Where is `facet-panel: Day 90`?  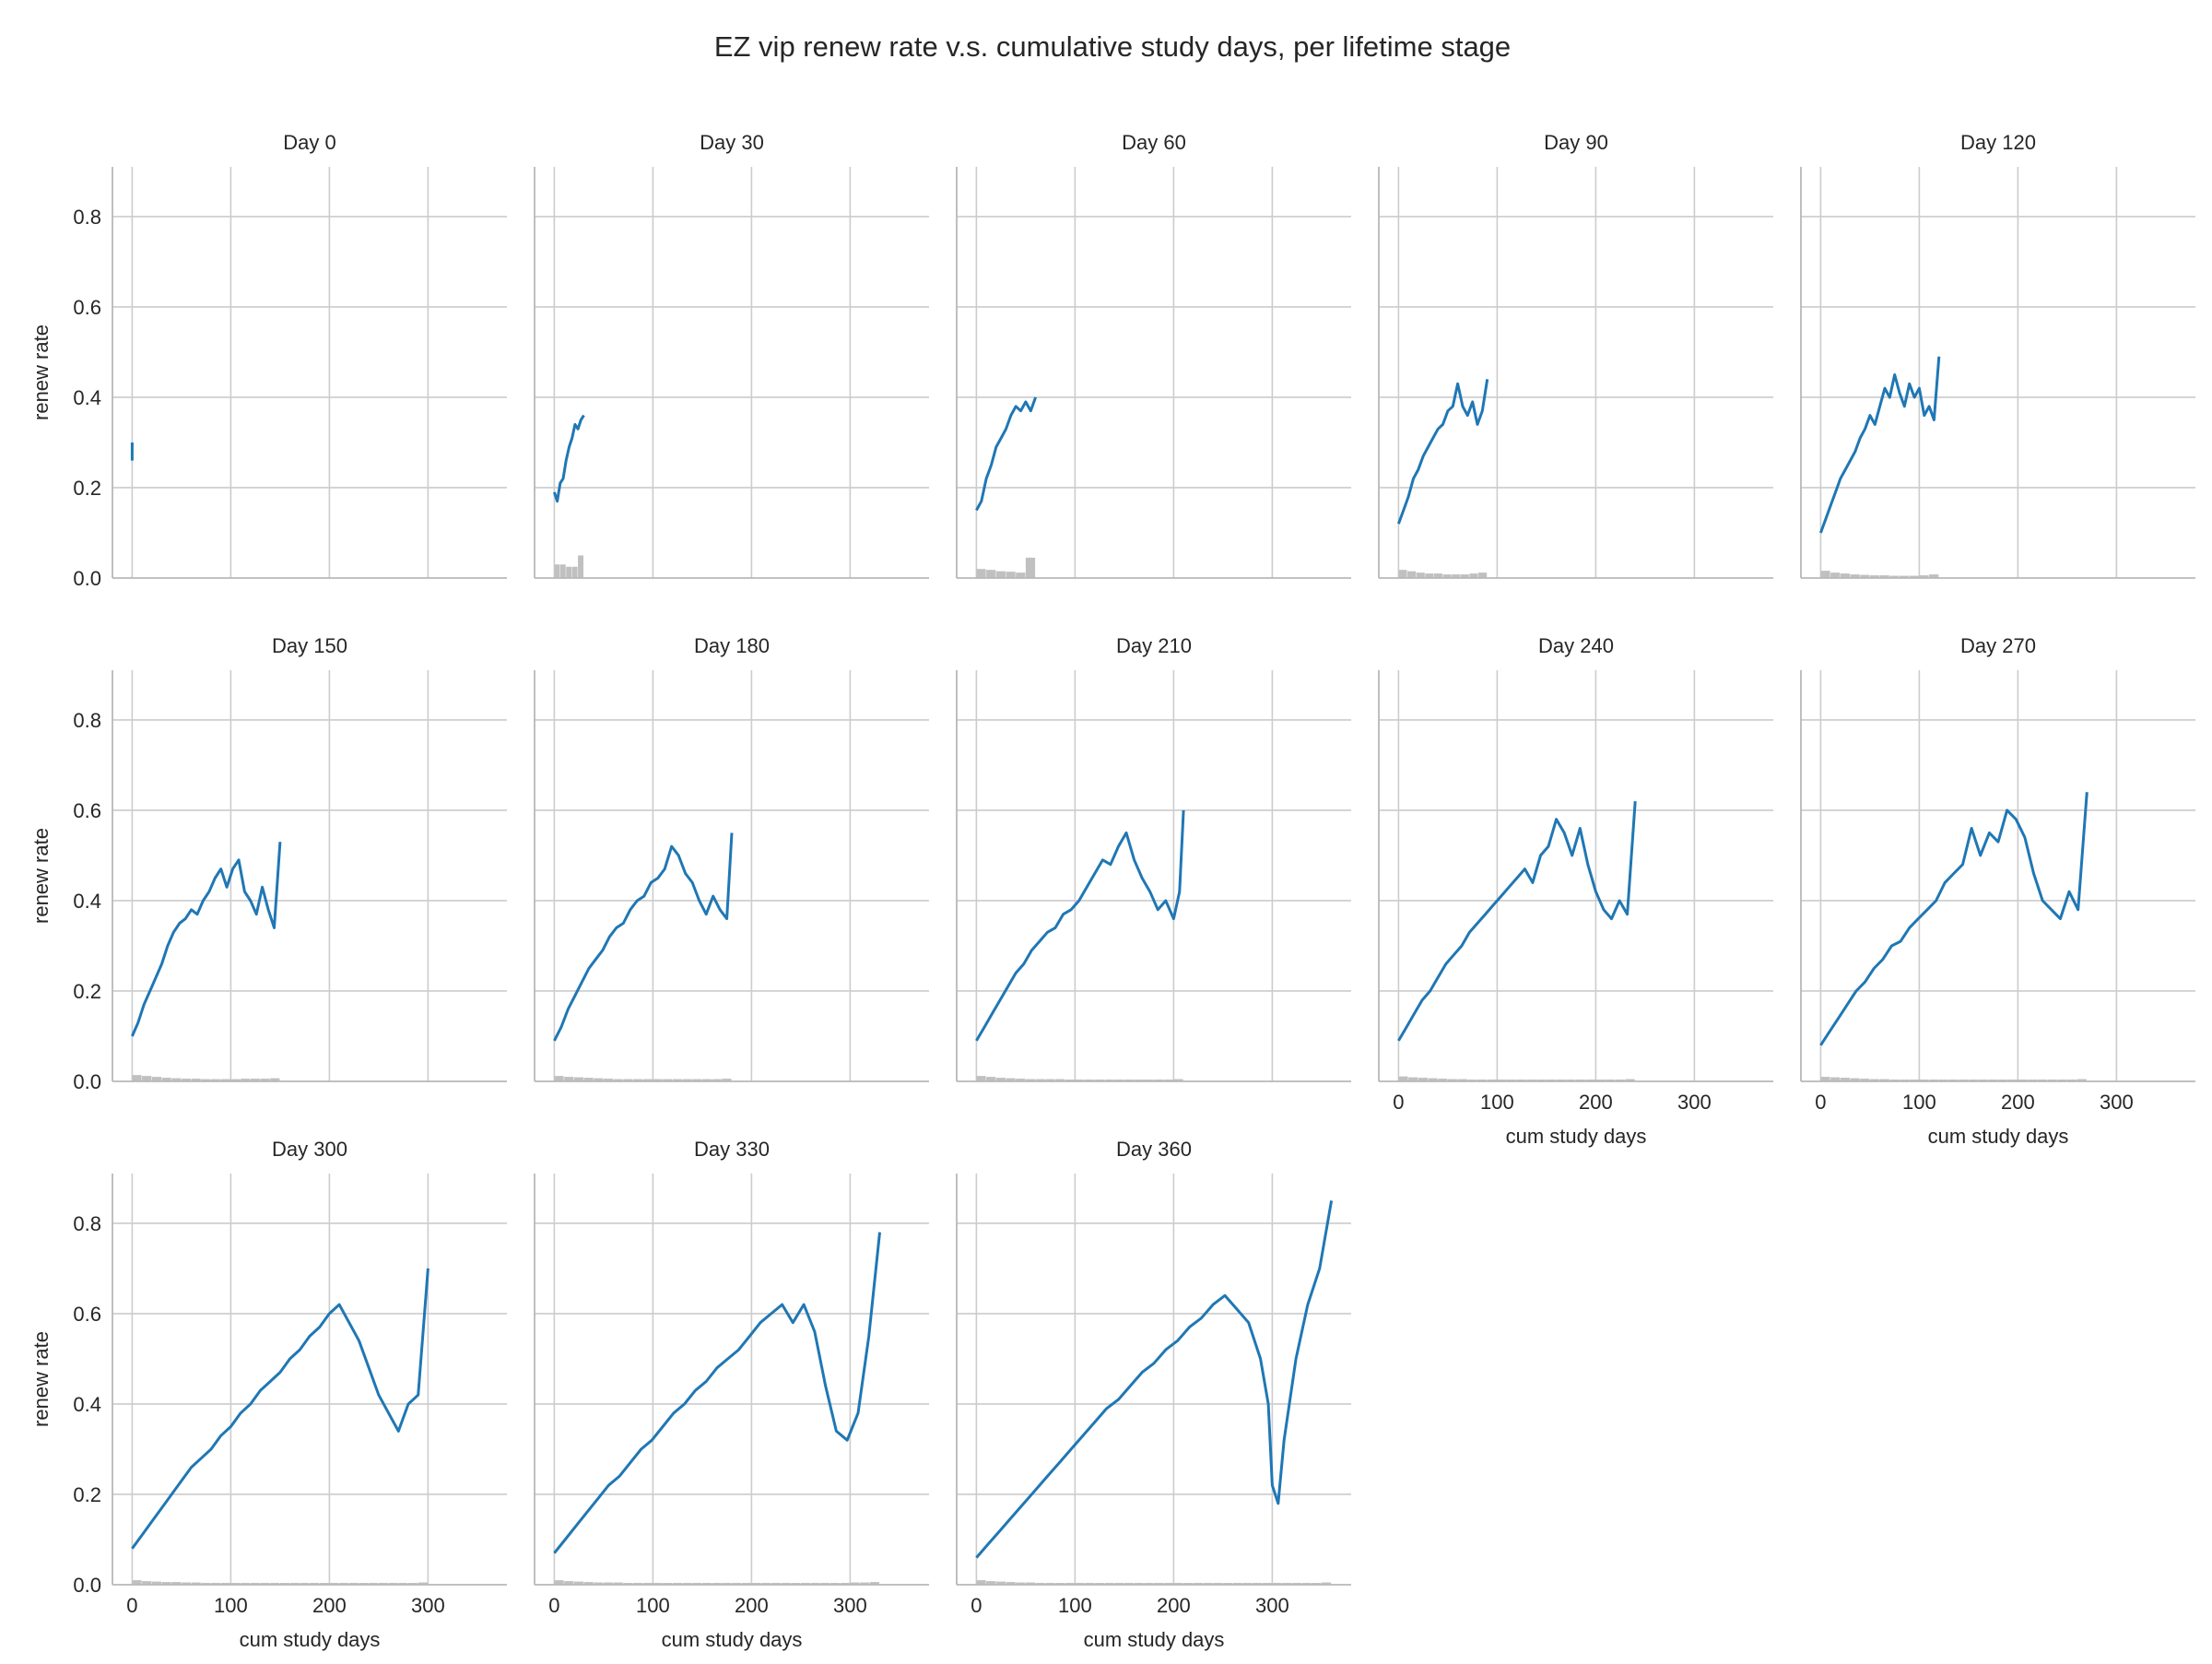
facet-panel: Day 90 is located at coordinates (1575, 355).